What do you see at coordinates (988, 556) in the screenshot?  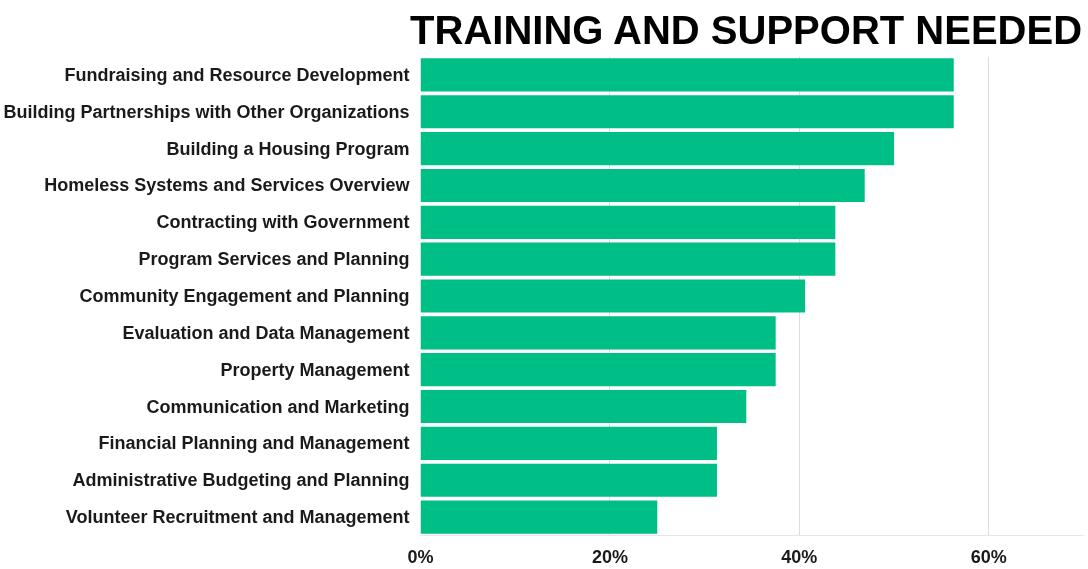 I see `x-tick-label: 60%` at bounding box center [988, 556].